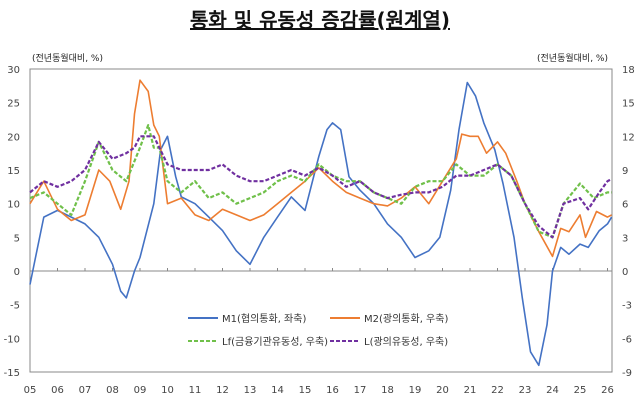 The height and width of the screenshot is (409, 640). Describe the element at coordinates (497, 390) in the screenshot. I see `x-tick-label: 22` at that location.